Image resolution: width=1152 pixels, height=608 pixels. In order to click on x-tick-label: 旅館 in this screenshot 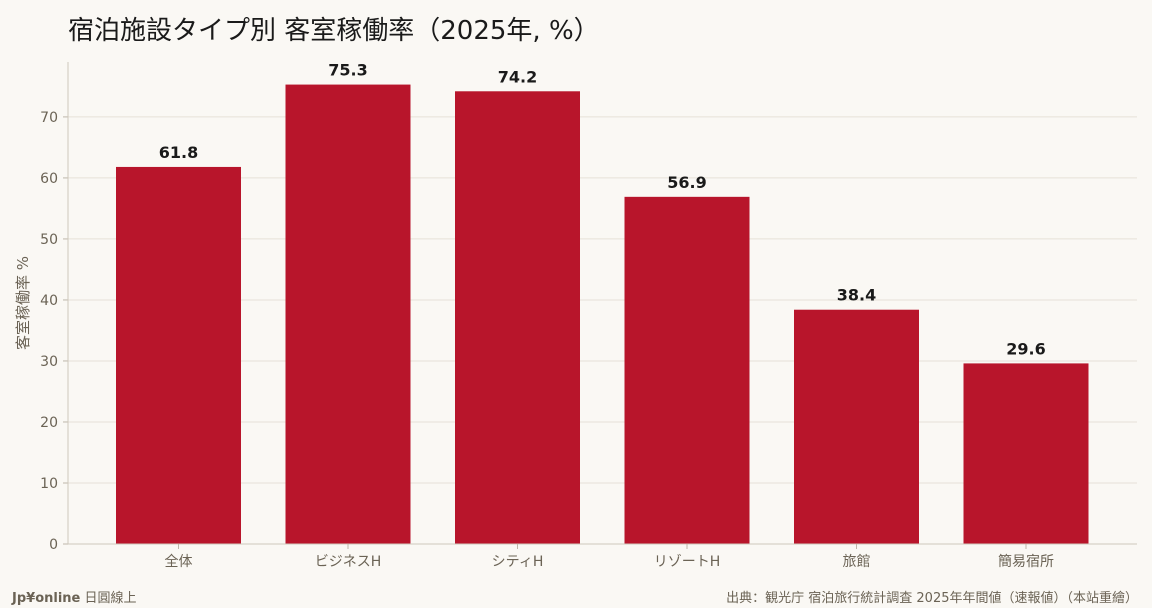, I will do `click(857, 561)`.